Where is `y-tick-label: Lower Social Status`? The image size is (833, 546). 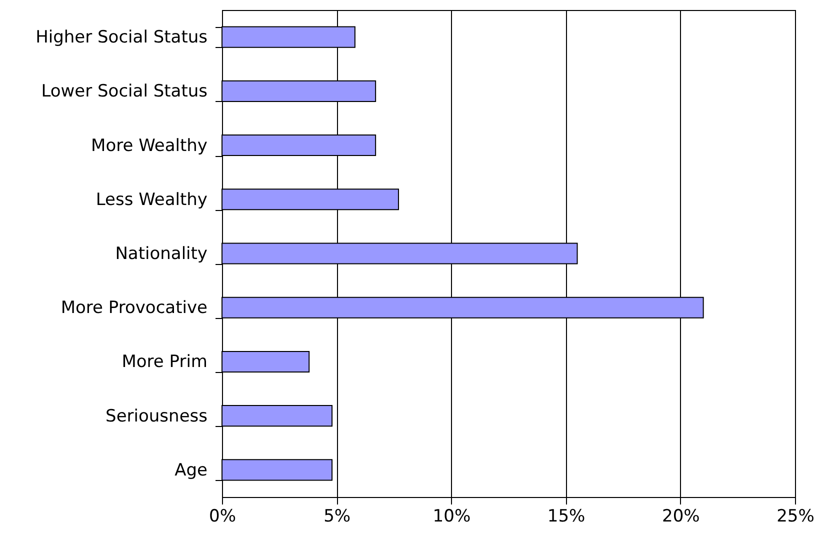 y-tick-label: Lower Social Status is located at coordinates (124, 92).